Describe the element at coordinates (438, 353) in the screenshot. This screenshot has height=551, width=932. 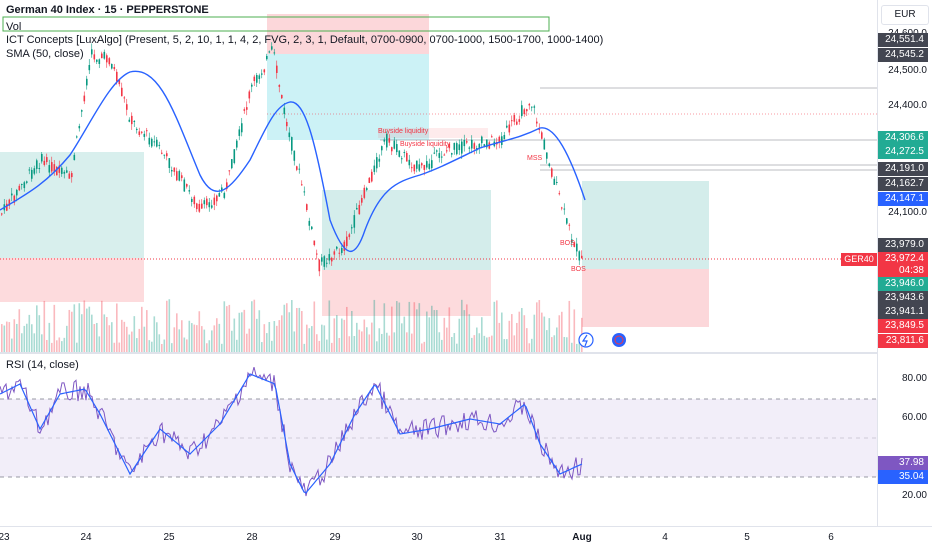
I see `pane-divider` at that location.